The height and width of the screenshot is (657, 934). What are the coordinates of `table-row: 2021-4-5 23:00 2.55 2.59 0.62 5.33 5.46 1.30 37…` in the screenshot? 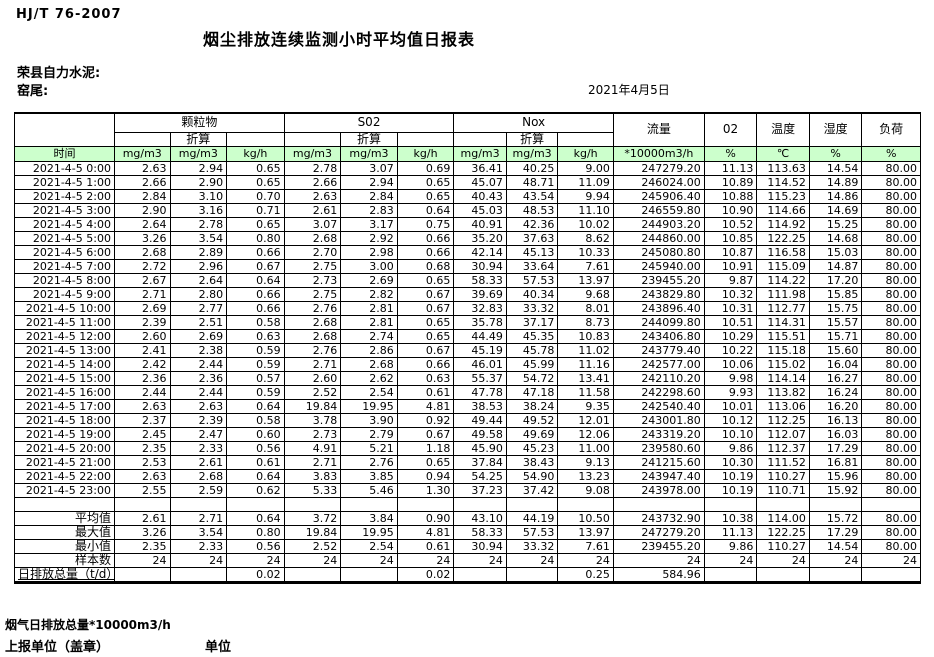 It's located at (467, 490).